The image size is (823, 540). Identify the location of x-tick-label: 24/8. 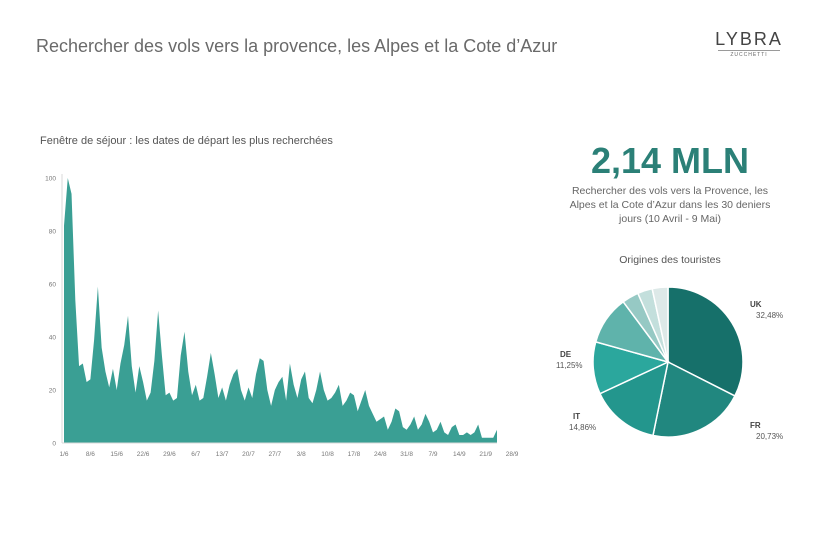
(380, 454).